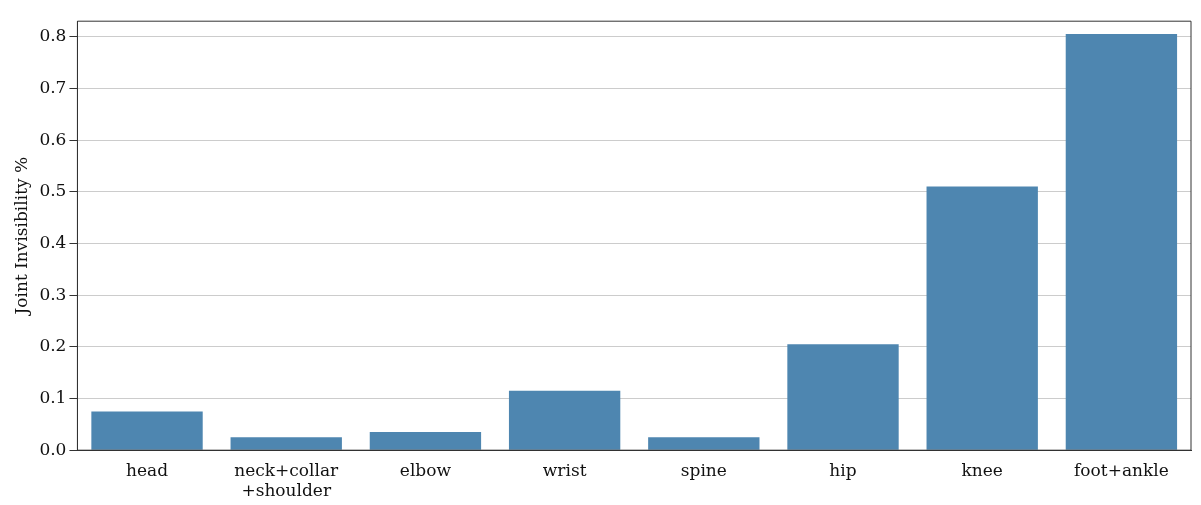 The image size is (1201, 505). Describe the element at coordinates (287, 480) in the screenshot. I see `x-tick-label: neck+collar +shoulder` at that location.